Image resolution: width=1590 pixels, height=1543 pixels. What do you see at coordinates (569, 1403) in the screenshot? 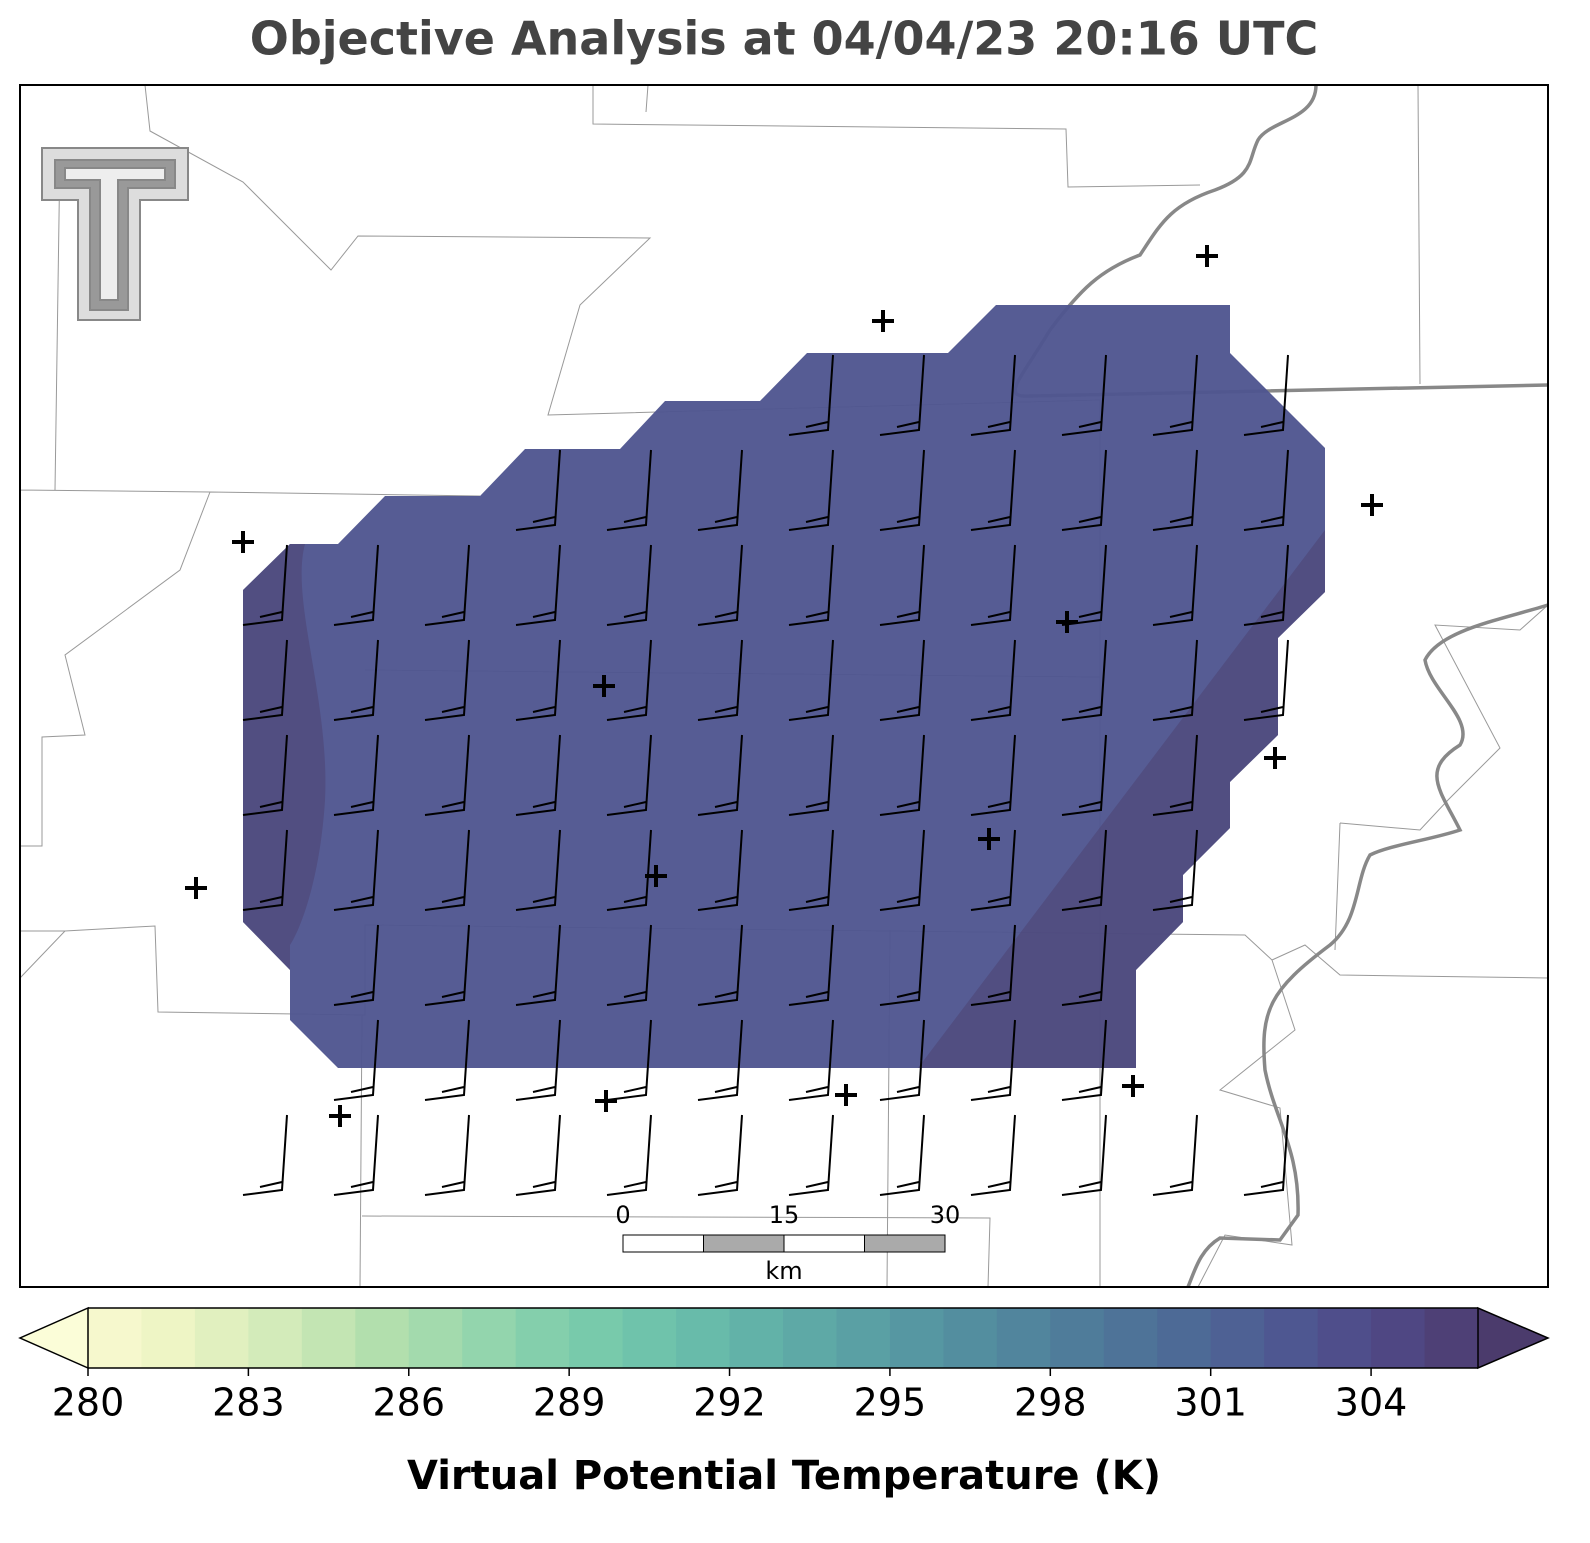
I see `colorbar-tick-label: 289` at bounding box center [569, 1403].